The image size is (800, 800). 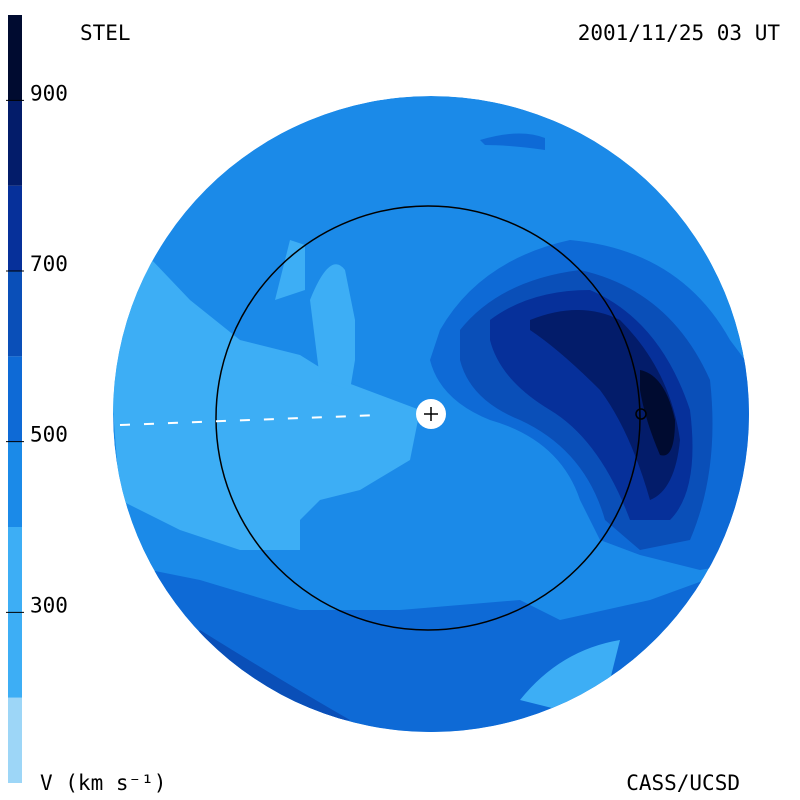 I want to click on colorbar-tick-label: 700, so click(x=49, y=264).